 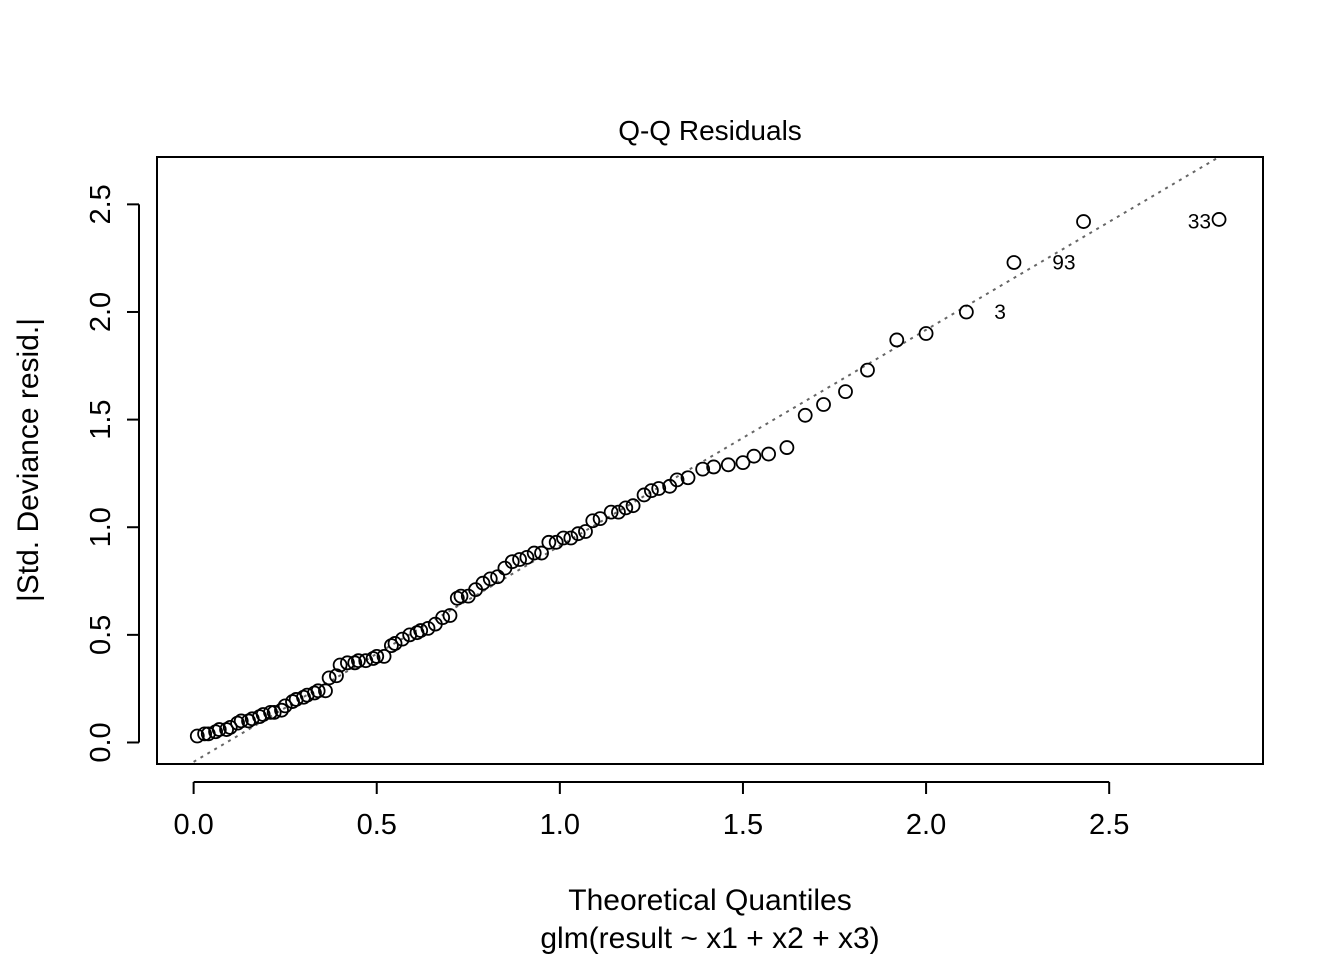 I want to click on x-tick-label: 1.0, so click(x=560, y=825).